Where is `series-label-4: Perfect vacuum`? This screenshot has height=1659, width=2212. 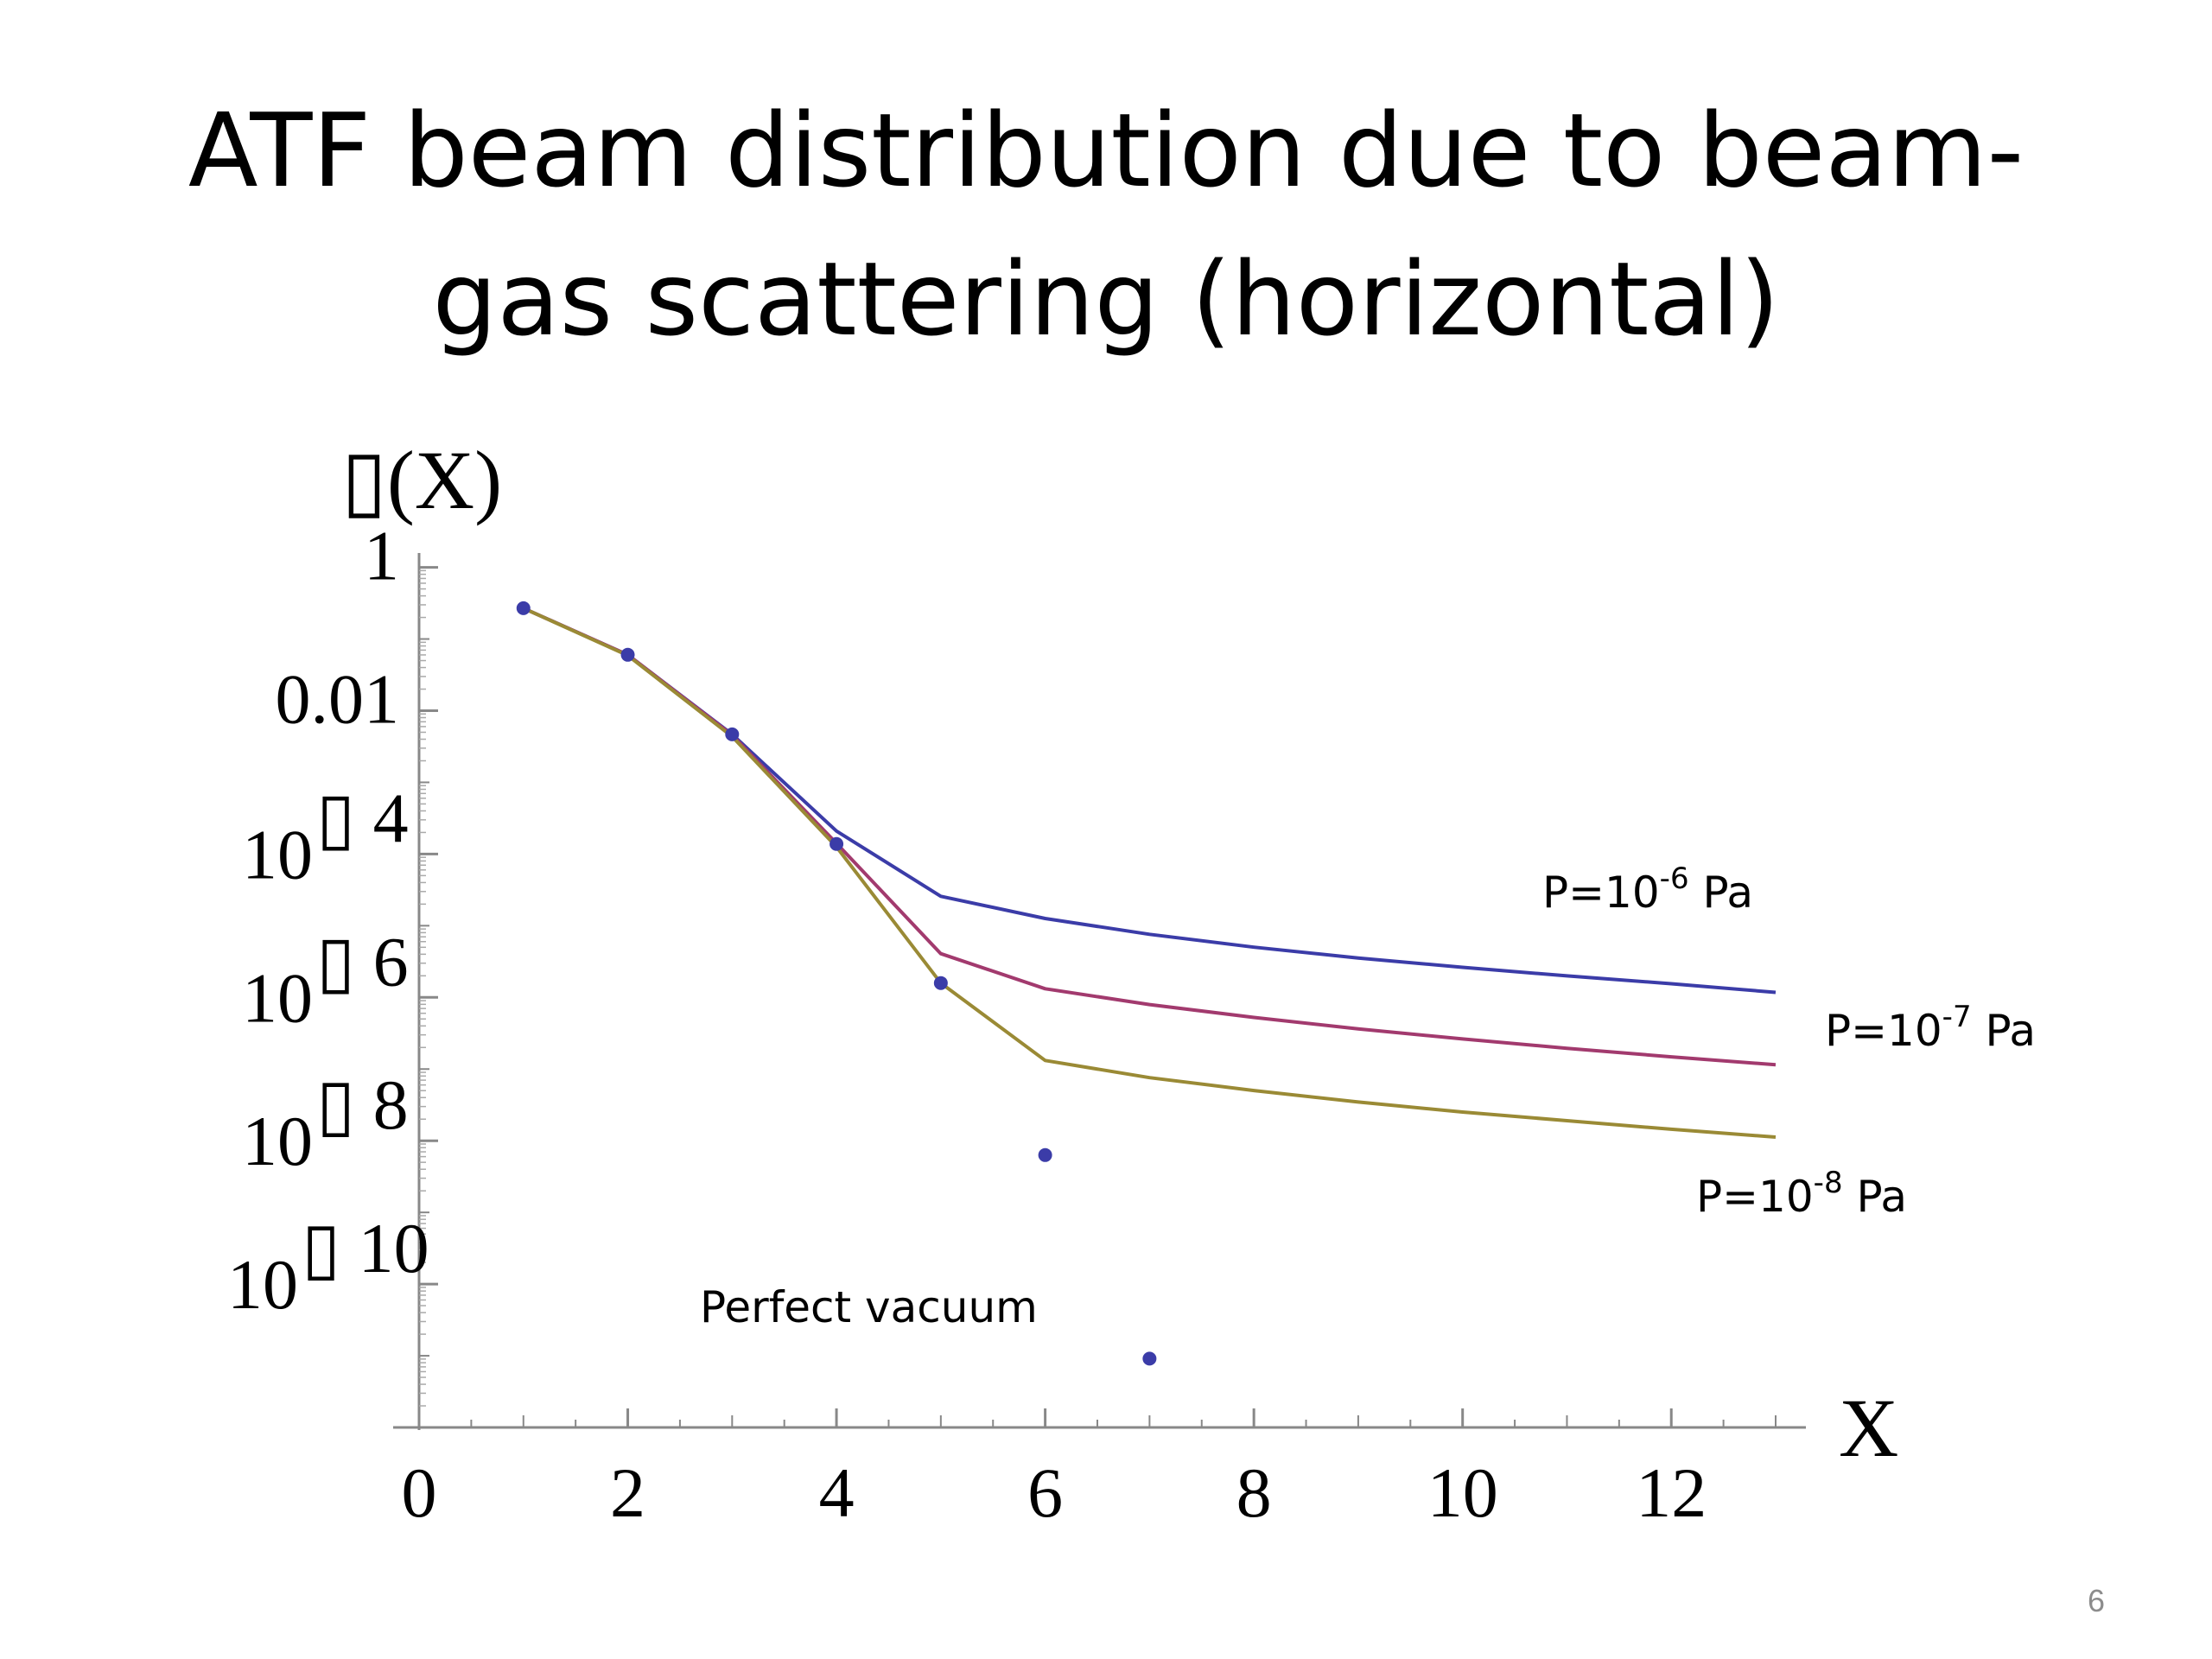
series-label-4: Perfect vacuum is located at coordinates (869, 1307).